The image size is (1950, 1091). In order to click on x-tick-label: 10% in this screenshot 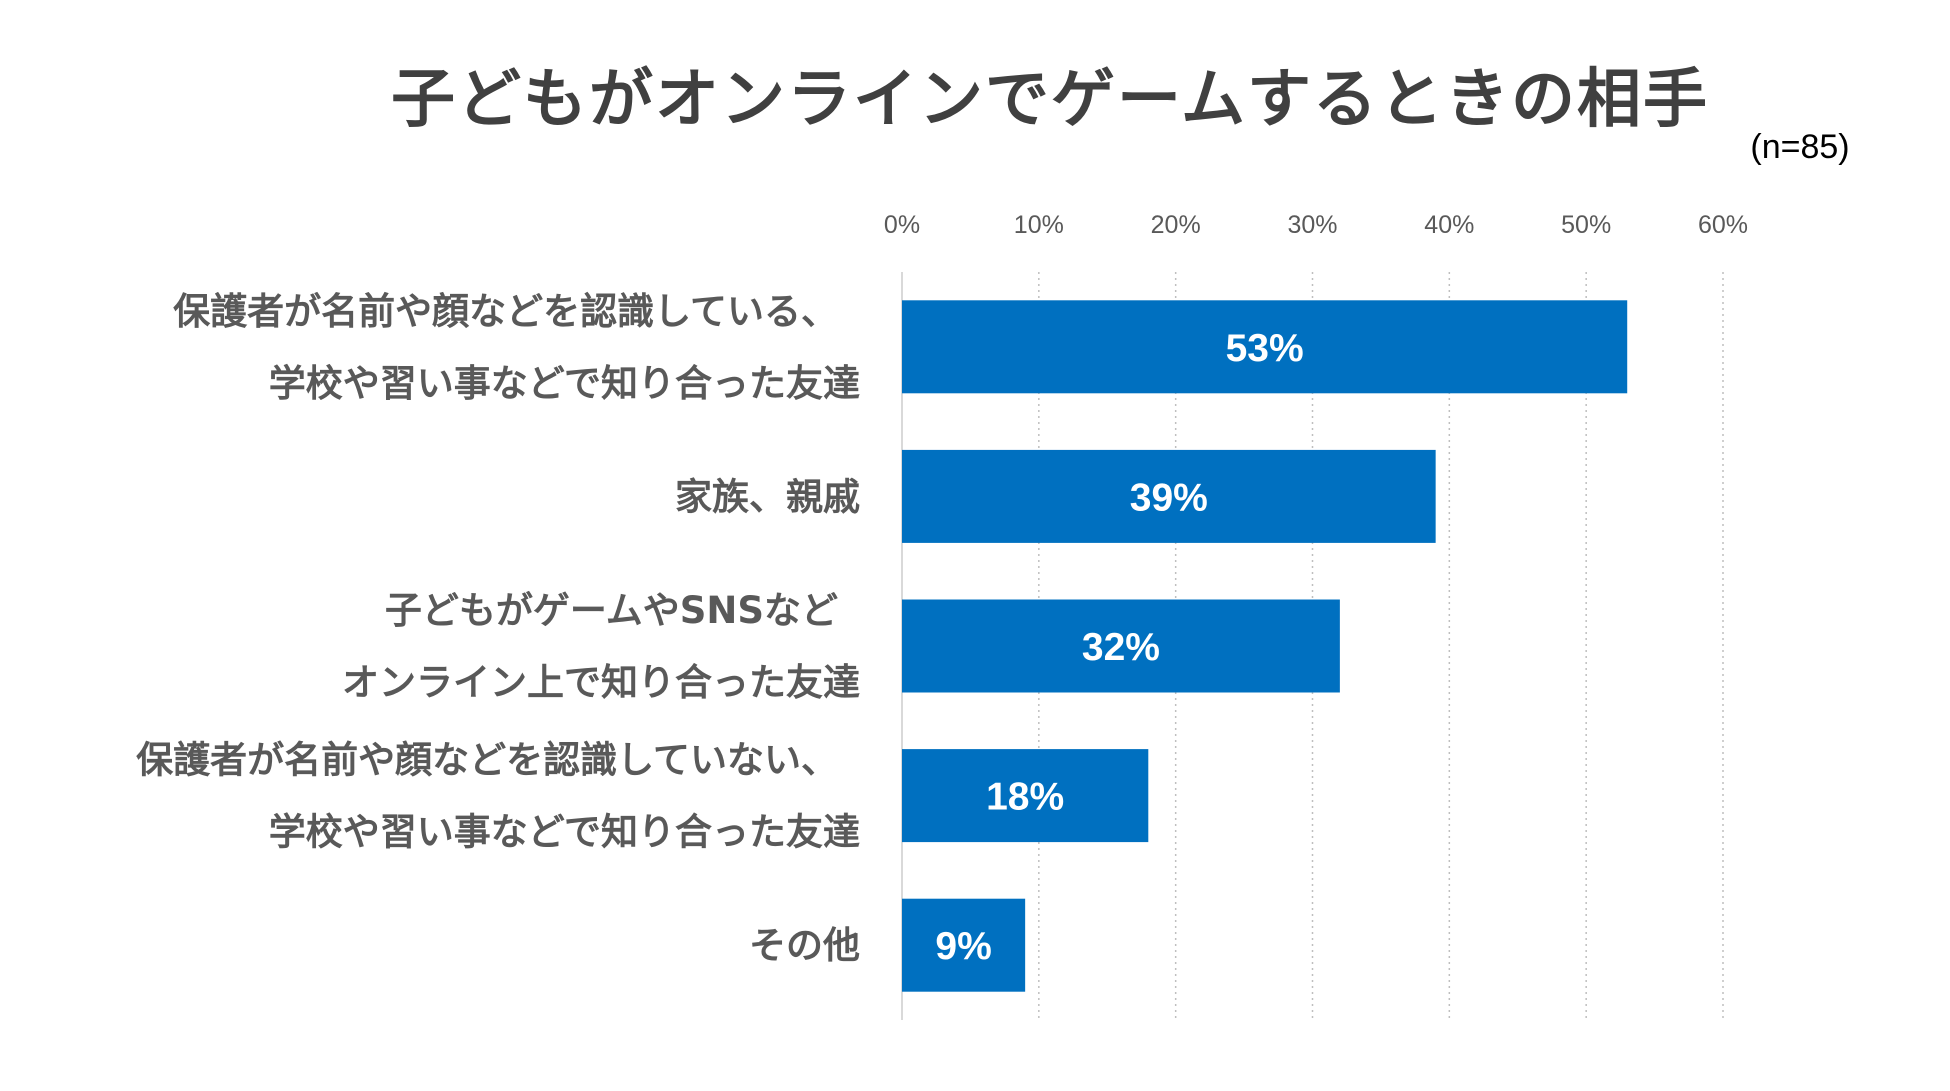, I will do `click(1039, 225)`.